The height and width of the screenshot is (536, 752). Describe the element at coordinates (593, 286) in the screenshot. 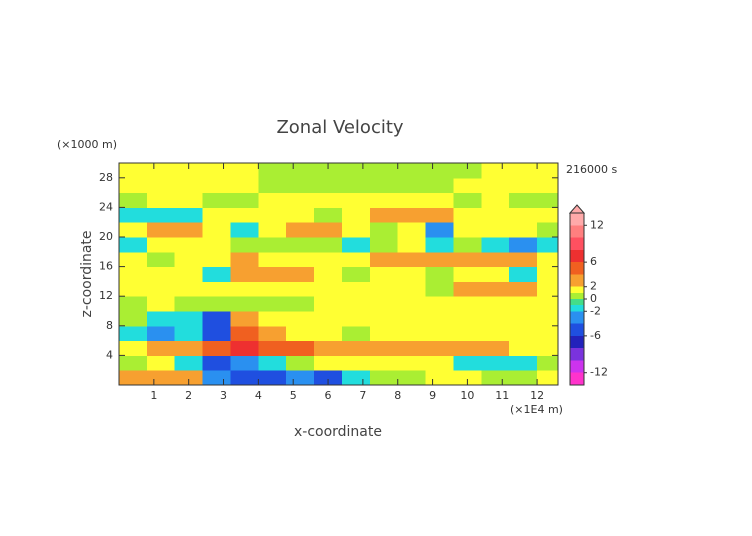

I see `colorbar-tick-label: 2` at that location.